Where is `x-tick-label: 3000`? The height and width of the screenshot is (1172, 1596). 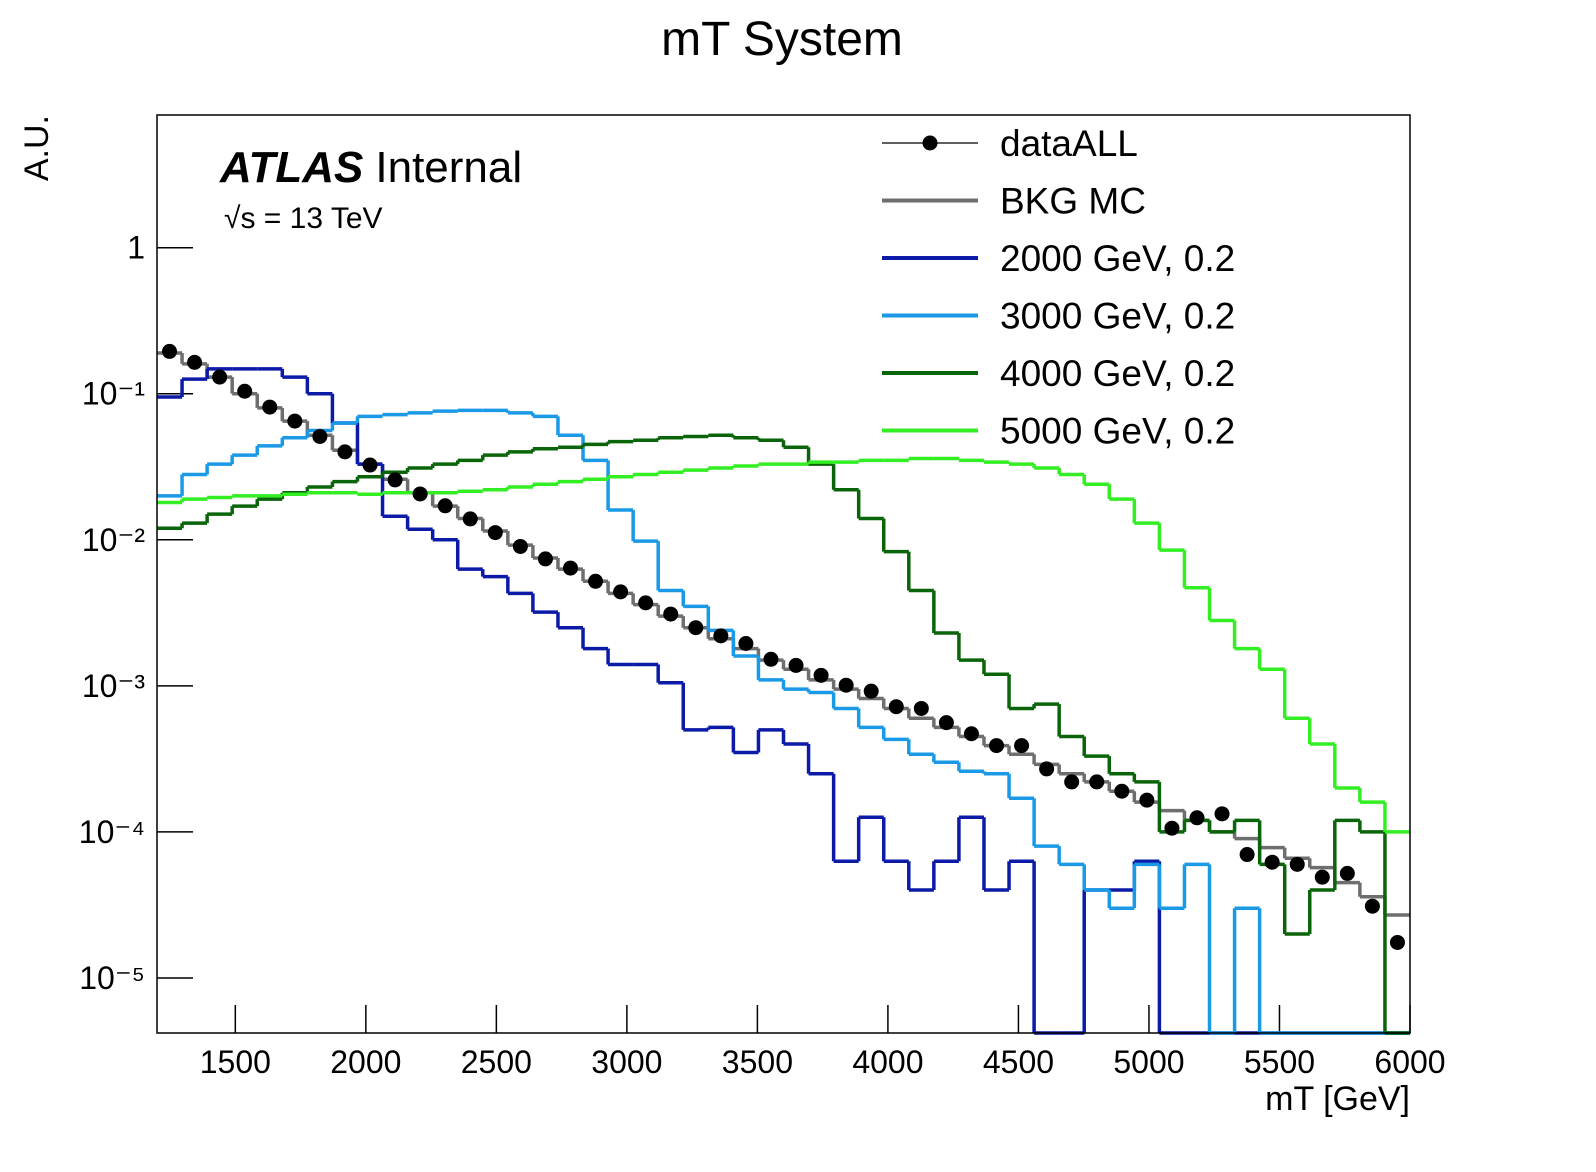
x-tick-label: 3000 is located at coordinates (626, 1062).